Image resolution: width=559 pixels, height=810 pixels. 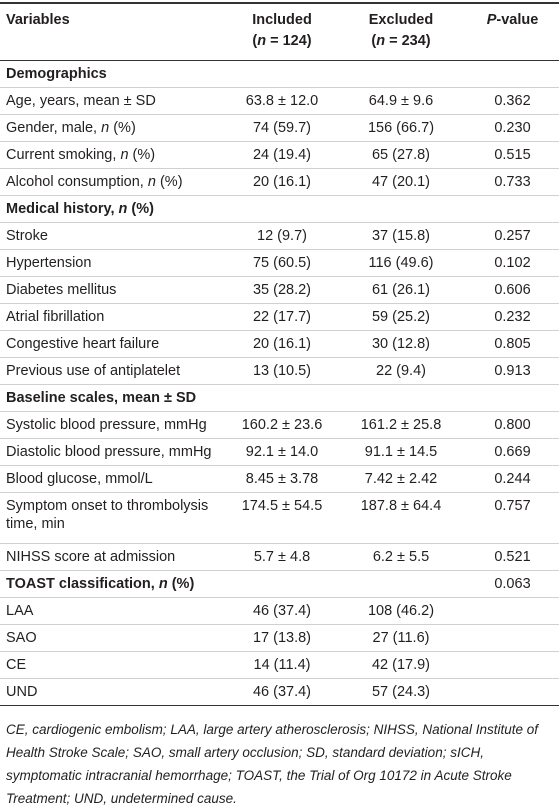 I want to click on cell: 37 (15.8), so click(x=401, y=236).